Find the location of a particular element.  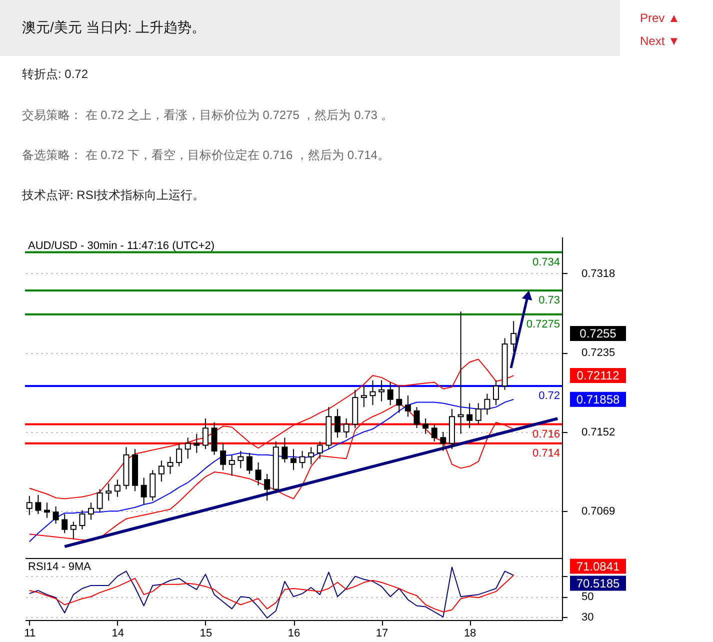

text: 70.5185 is located at coordinates (598, 583).